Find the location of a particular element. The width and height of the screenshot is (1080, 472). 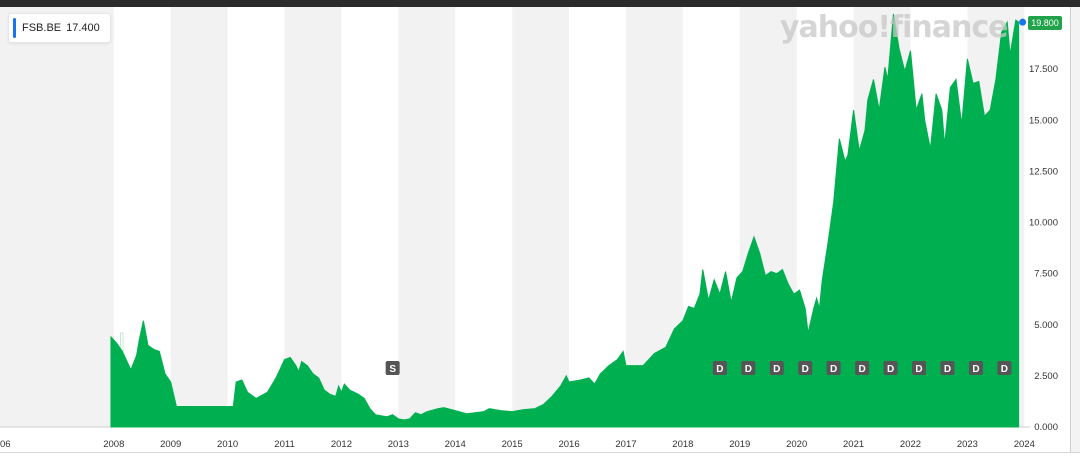

right-scrollbar-edge is located at coordinates (1075, 239).